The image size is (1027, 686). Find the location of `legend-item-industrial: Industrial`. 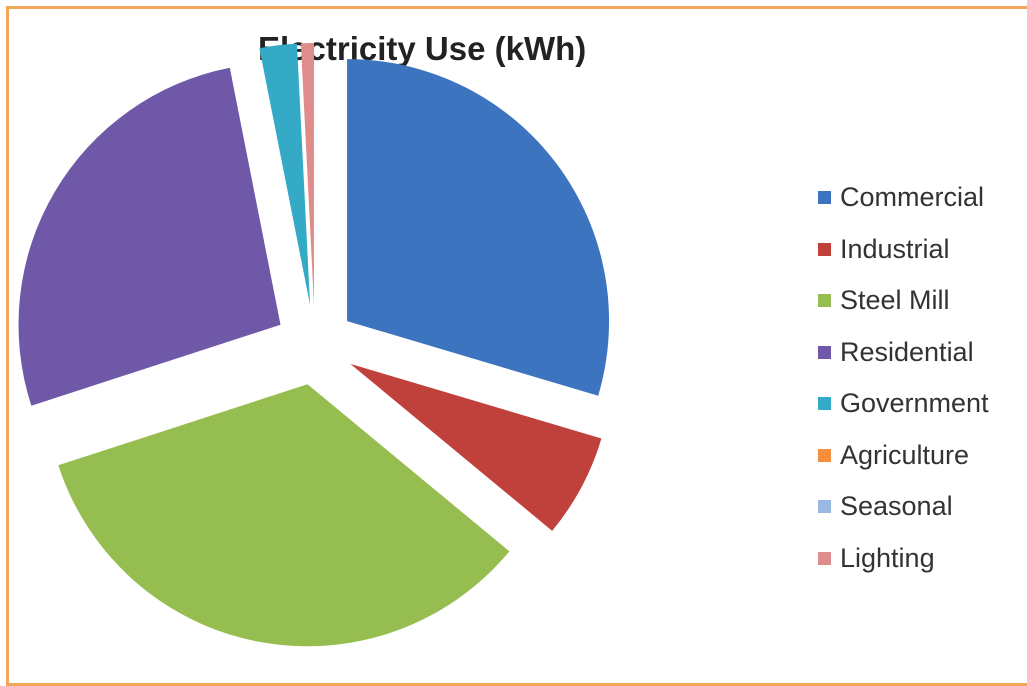

legend-item-industrial: Industrial is located at coordinates (903, 250).